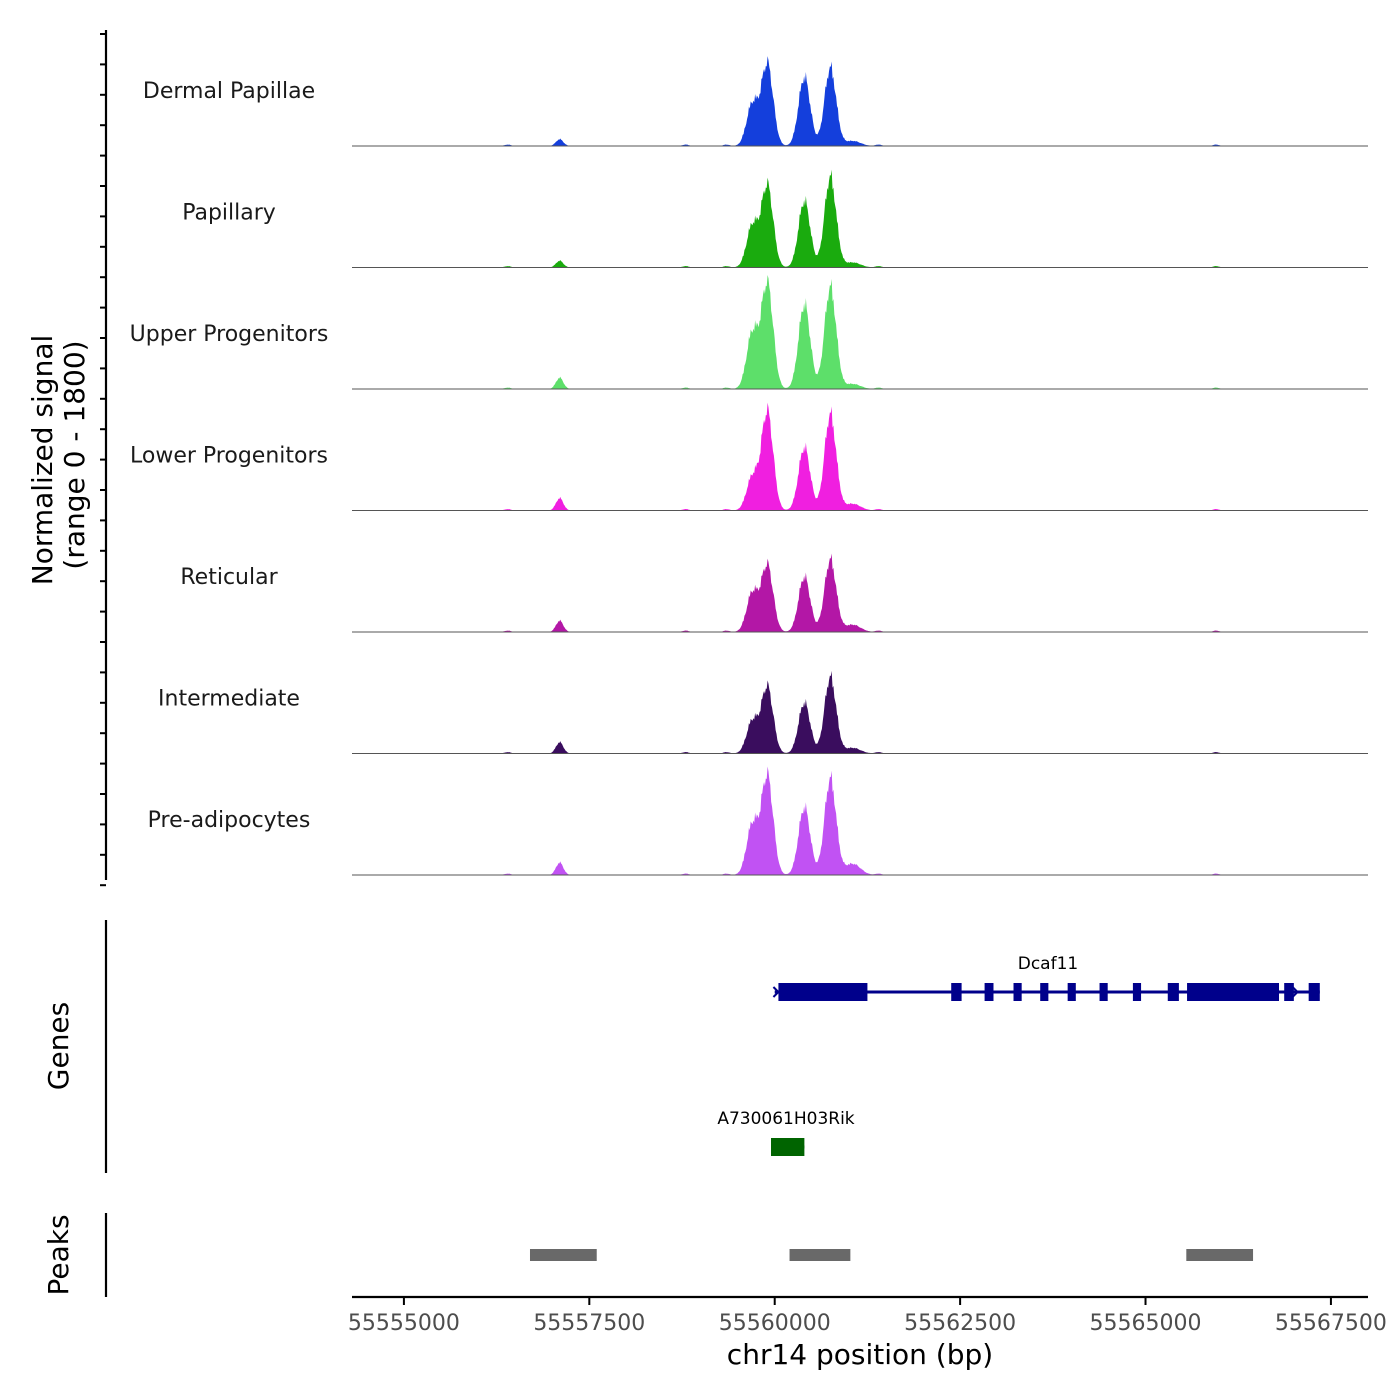  I want to click on track-label: Reticular, so click(229, 577).